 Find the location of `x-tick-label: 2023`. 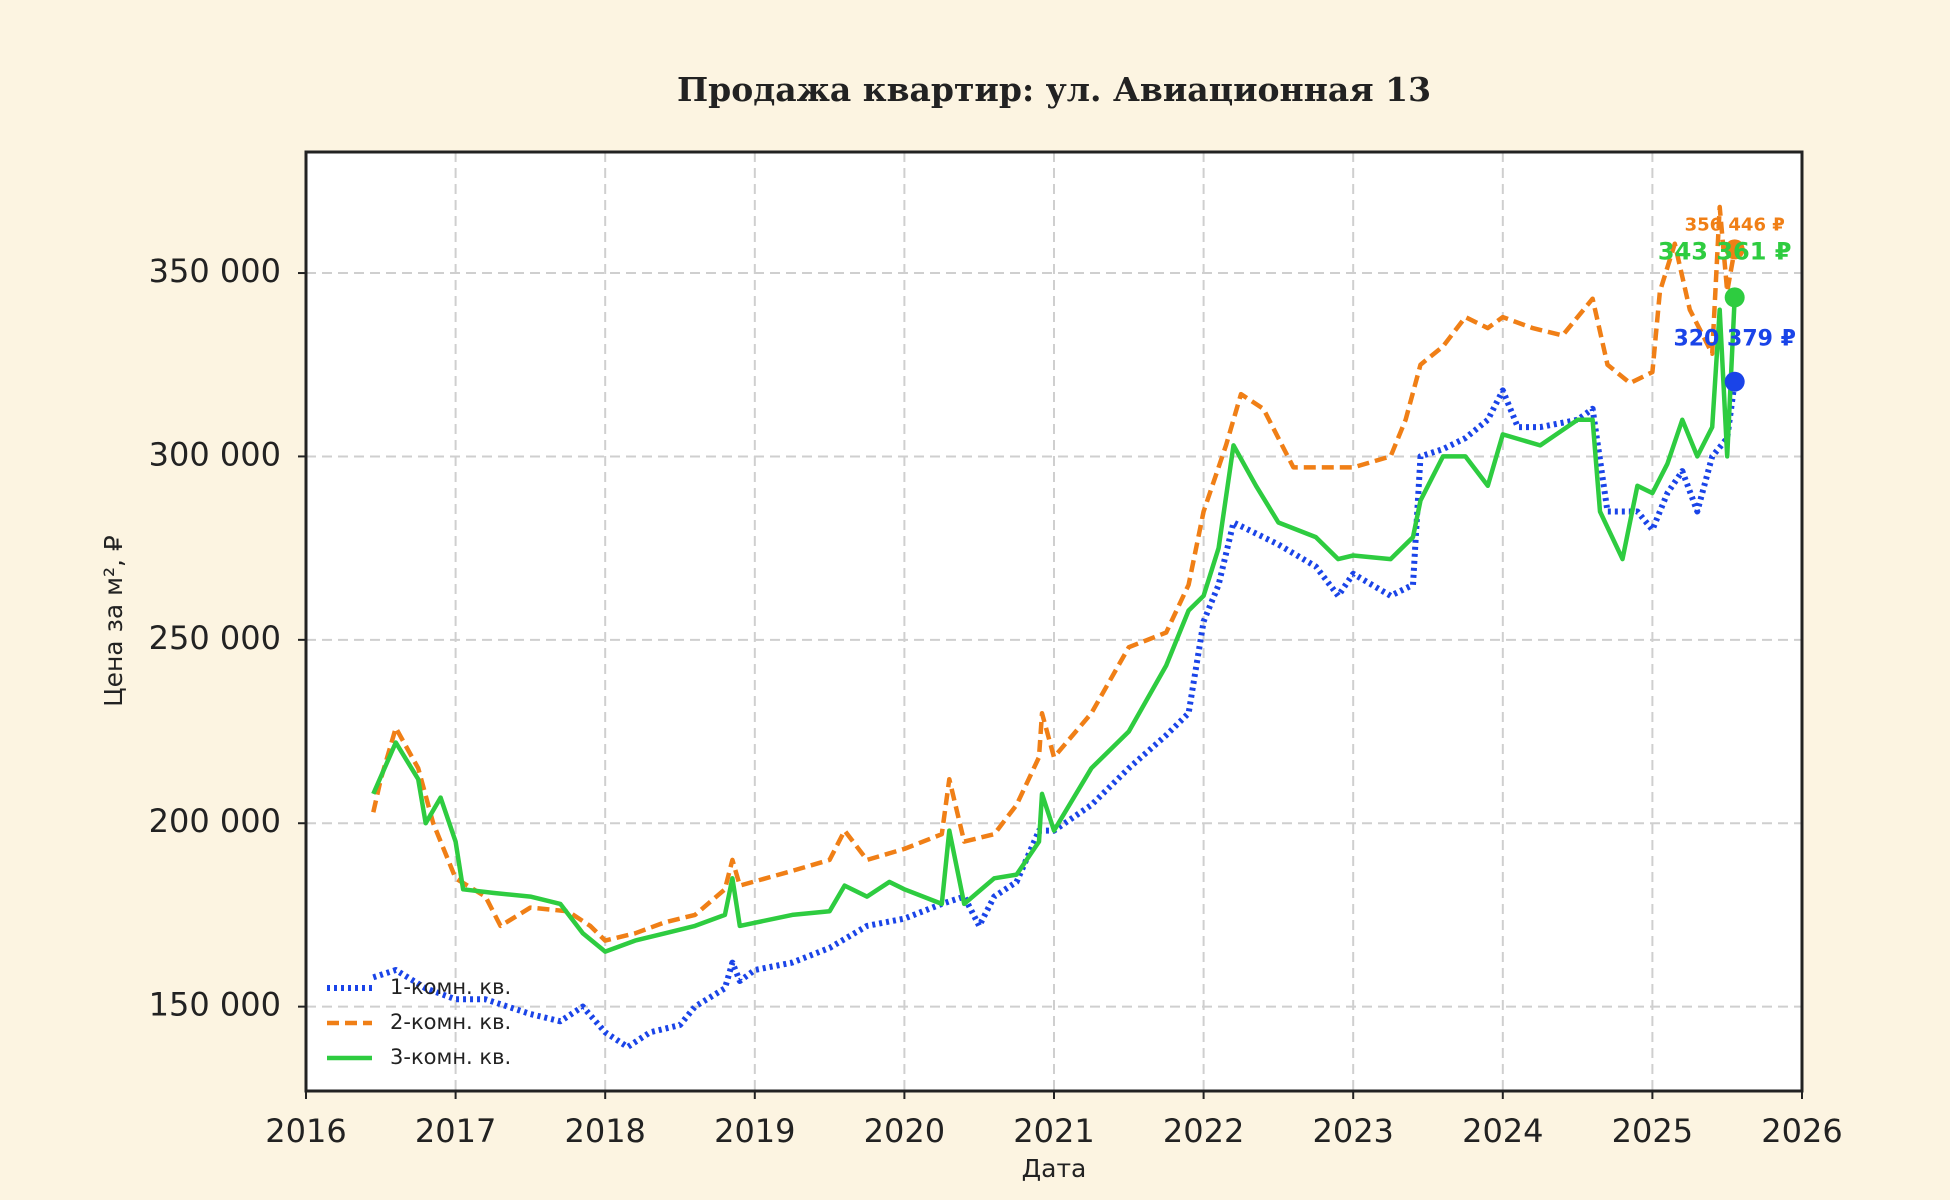

x-tick-label: 2023 is located at coordinates (1352, 1131).